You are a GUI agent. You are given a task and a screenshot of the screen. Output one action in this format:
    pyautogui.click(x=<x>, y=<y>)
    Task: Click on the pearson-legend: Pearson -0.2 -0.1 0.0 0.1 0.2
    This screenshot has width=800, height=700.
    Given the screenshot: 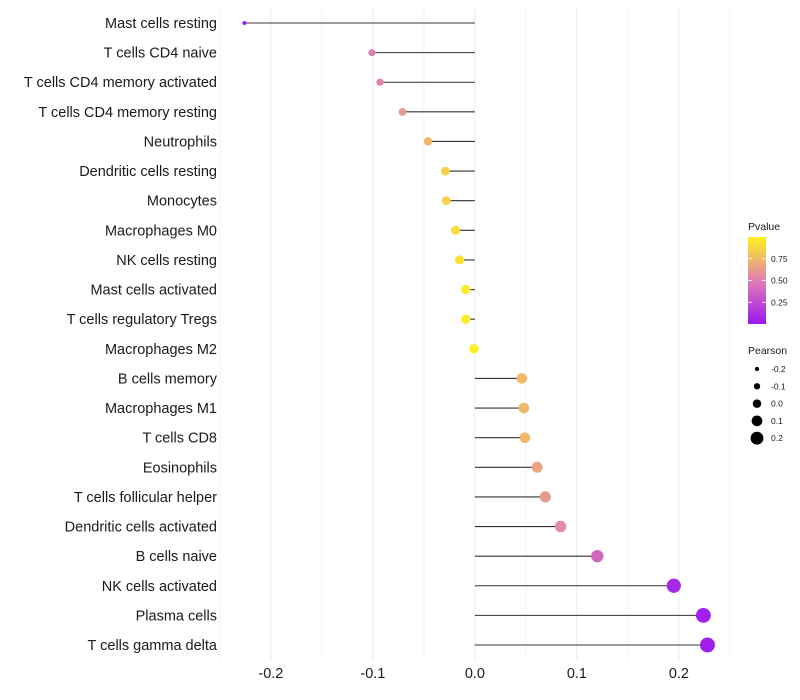 What is the action you would take?
    pyautogui.click(x=767, y=395)
    